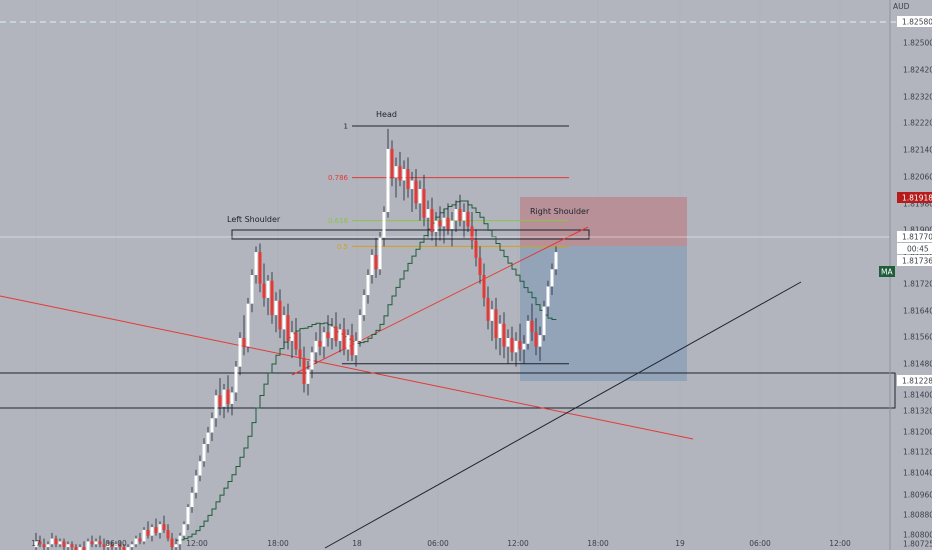 The image size is (932, 550). I want to click on right-shoulder-label: Right Shoulder, so click(560, 211).